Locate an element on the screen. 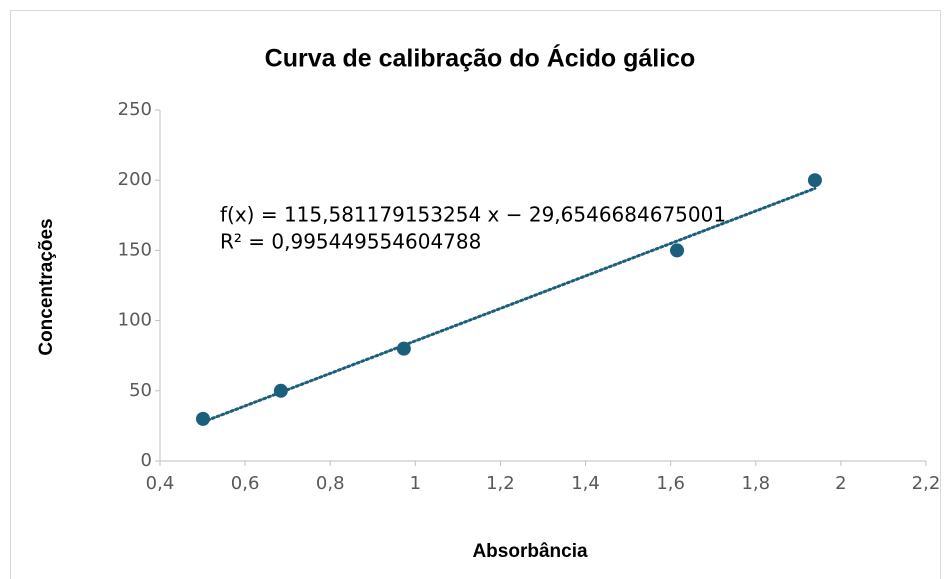 Image resolution: width=951 pixels, height=579 pixels. x-tick-label: 2,2 is located at coordinates (926, 483).